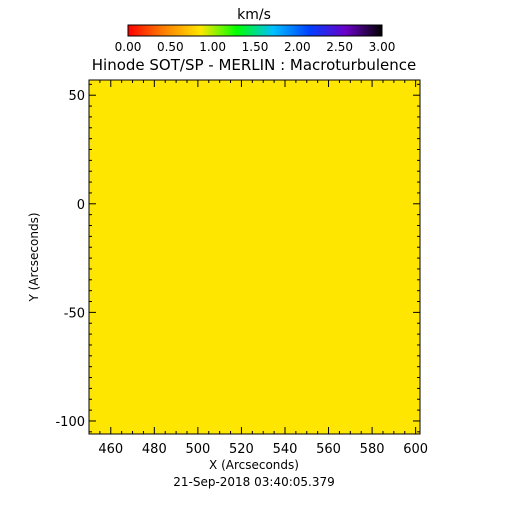  I want to click on colorbar-tick-label: 1.00, so click(212, 47).